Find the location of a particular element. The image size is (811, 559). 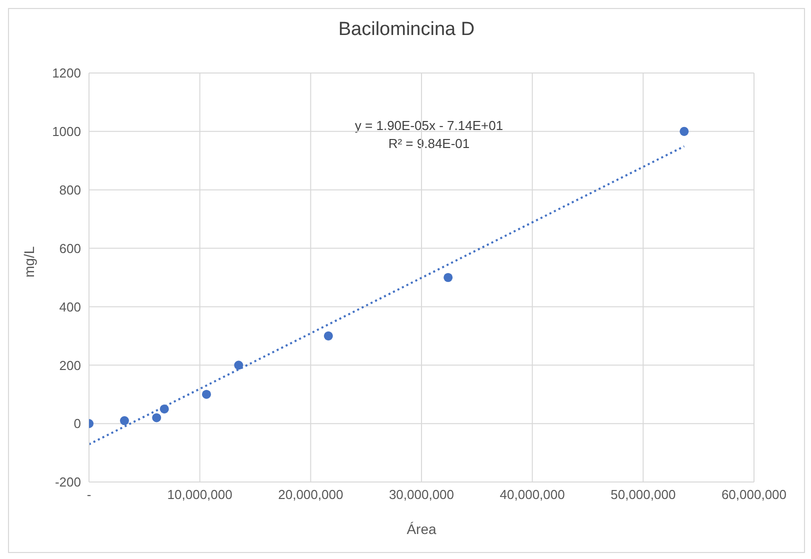

y-tick-label: 800 is located at coordinates (70, 190).